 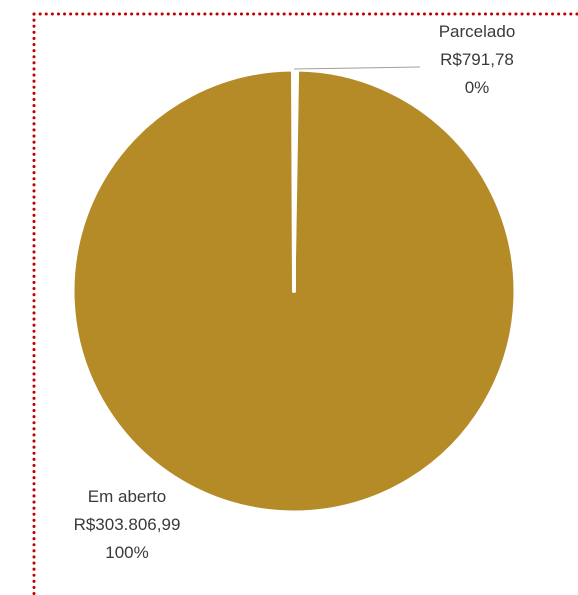 I want to click on em-aberto-value: R$303.806,99, so click(x=127, y=524).